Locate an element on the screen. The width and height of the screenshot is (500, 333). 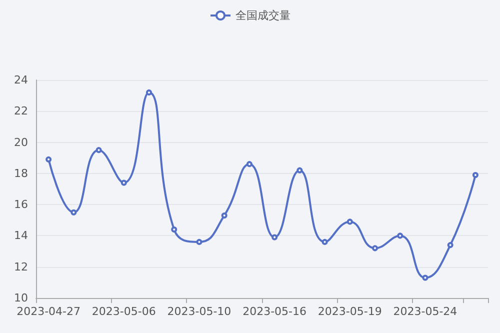
y-tick-label: 22 is located at coordinates (21, 111).